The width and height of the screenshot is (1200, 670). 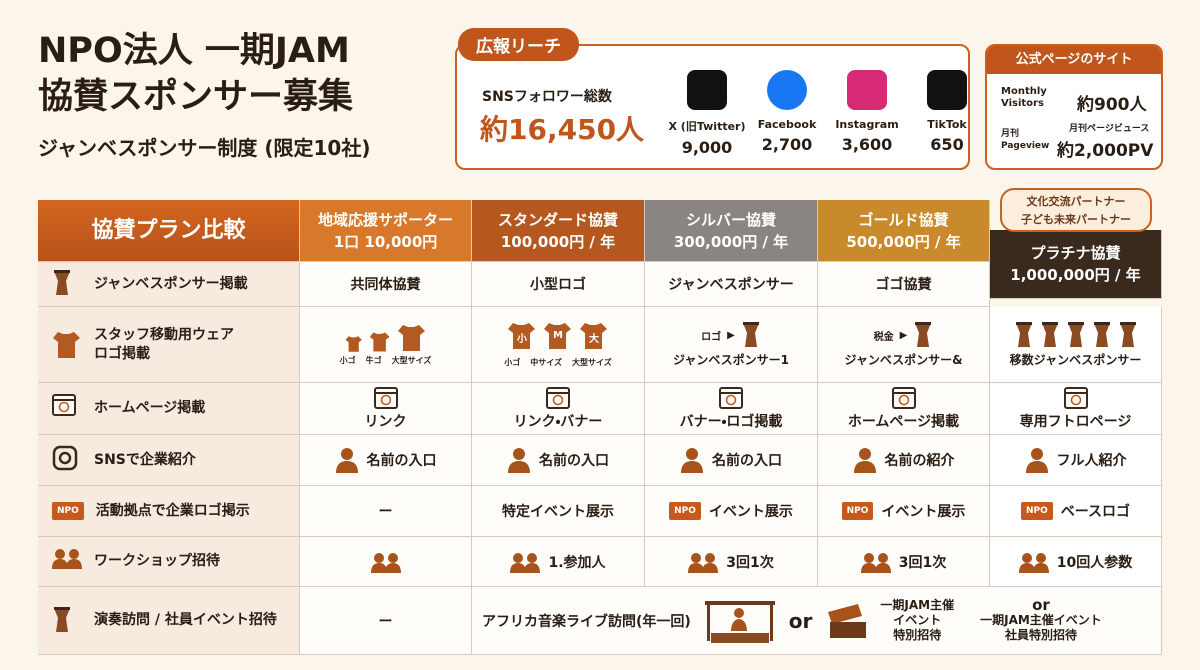 What do you see at coordinates (923, 512) in the screenshot?
I see `cell-text: イベント展示` at bounding box center [923, 512].